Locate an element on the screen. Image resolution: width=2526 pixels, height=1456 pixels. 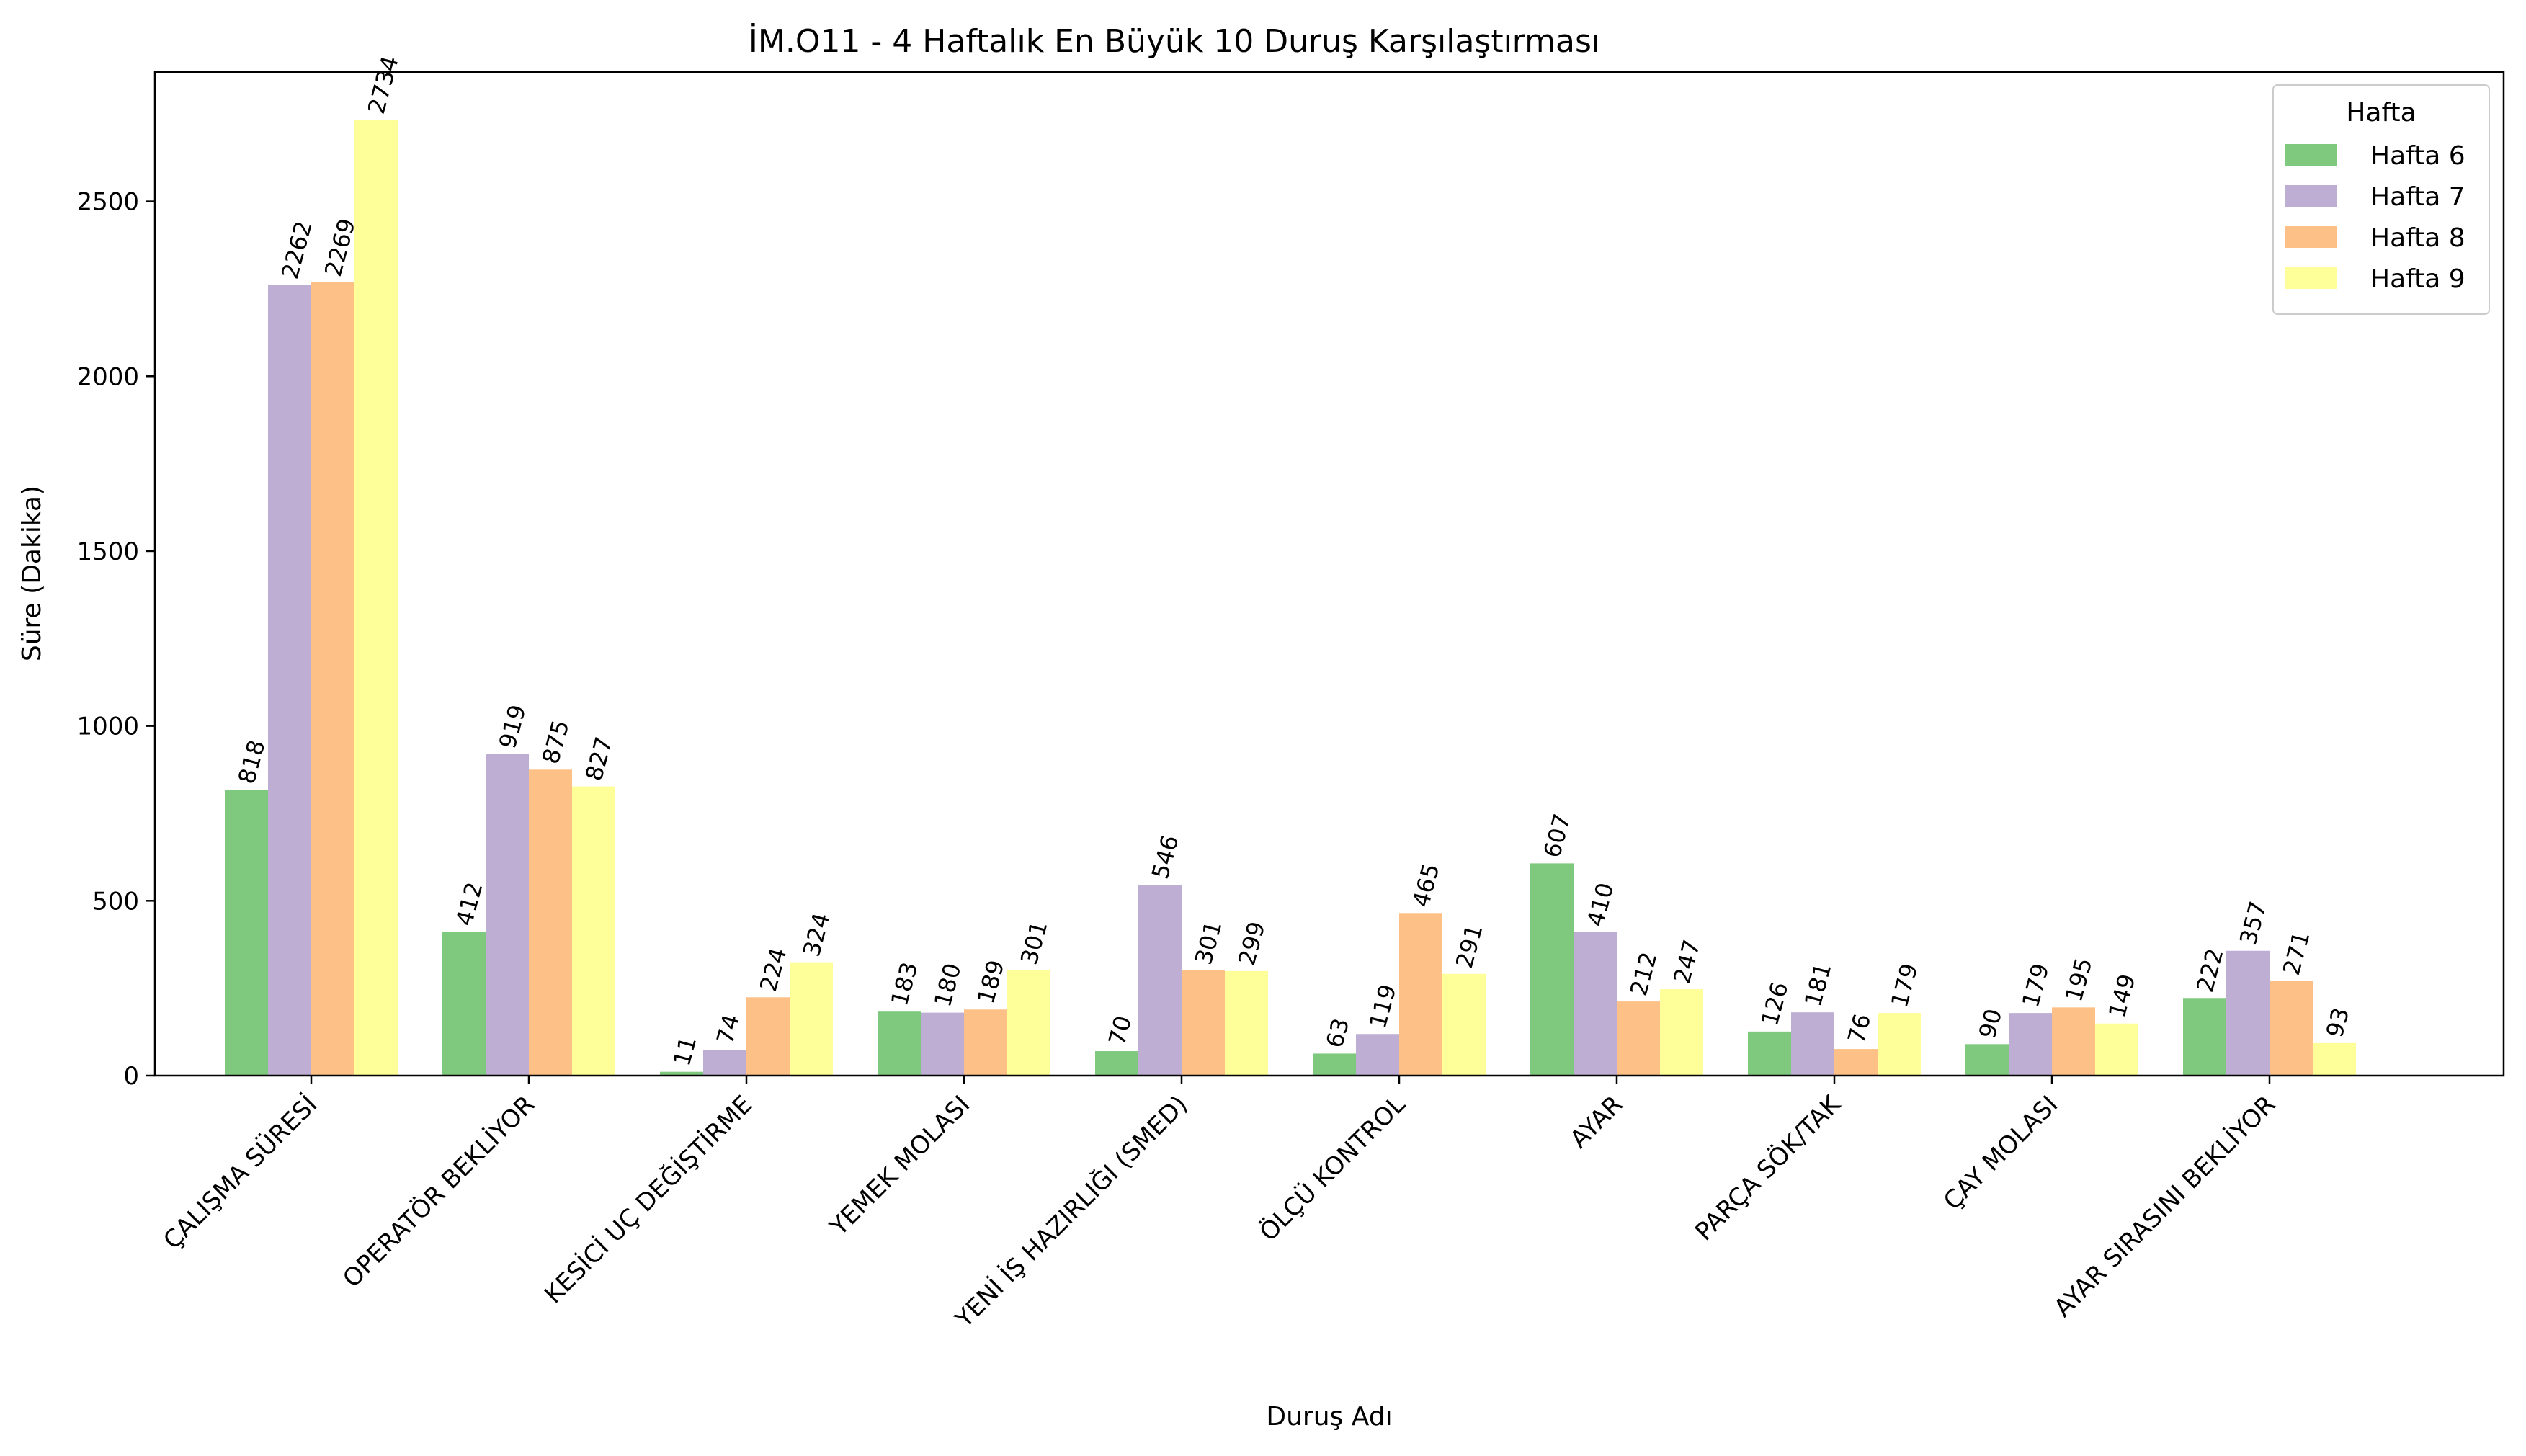
y-tick-label: 1000 is located at coordinates (108, 727).